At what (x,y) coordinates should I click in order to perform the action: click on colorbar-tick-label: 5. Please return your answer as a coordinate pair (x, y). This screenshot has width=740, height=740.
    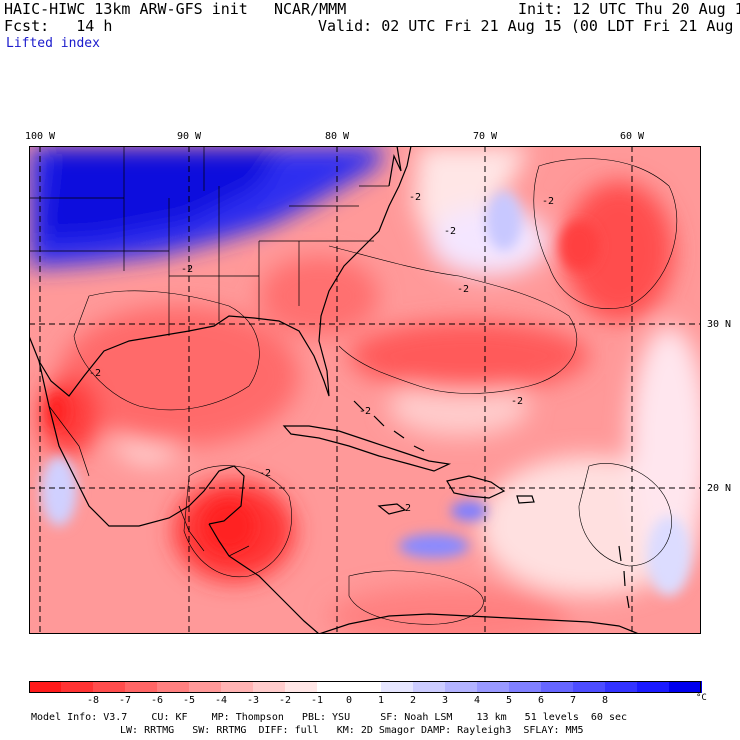
    Looking at the image, I should click on (509, 700).